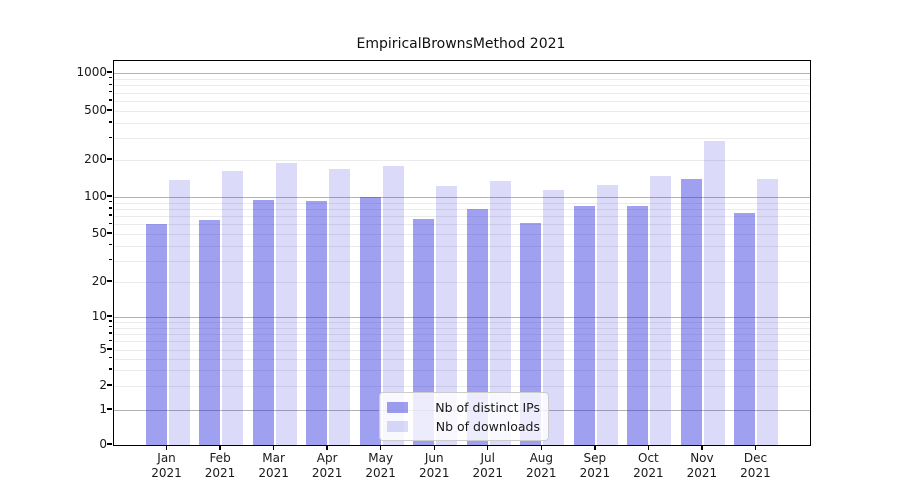 Image resolution: width=900 pixels, height=500 pixels. What do you see at coordinates (233, 307) in the screenshot?
I see `bar-downloads-feb` at bounding box center [233, 307].